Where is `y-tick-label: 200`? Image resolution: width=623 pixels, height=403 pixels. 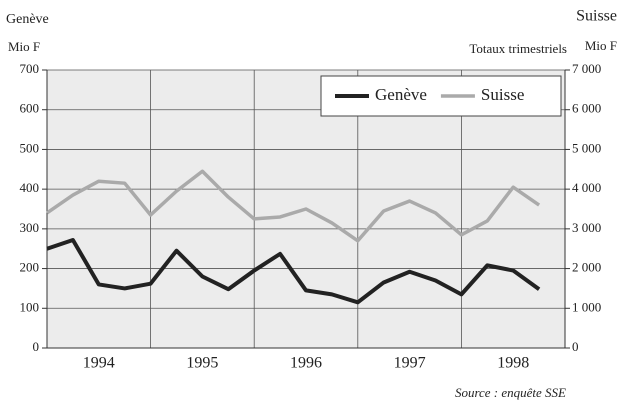
y-tick-label: 200 is located at coordinates (30, 267).